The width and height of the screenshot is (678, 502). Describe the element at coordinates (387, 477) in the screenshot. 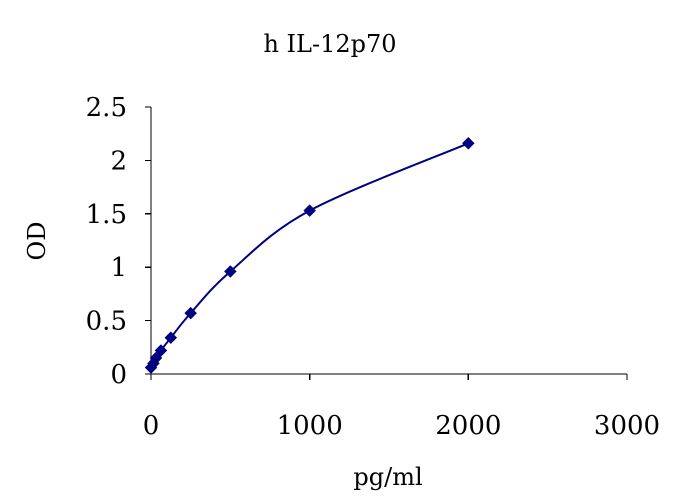

I see `x-axis-label: pg/ml` at that location.